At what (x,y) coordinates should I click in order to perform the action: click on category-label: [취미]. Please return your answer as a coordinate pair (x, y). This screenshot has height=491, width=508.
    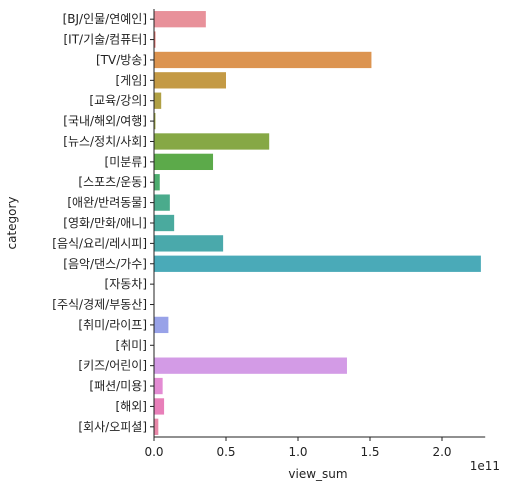
    Looking at the image, I should click on (131, 345).